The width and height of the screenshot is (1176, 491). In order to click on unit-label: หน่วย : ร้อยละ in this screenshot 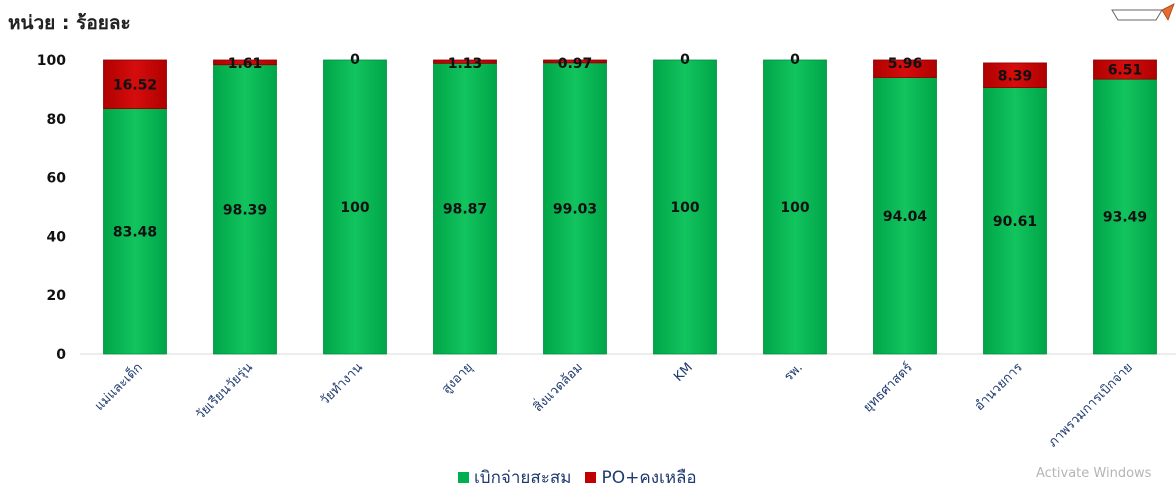, I will do `click(69, 23)`.